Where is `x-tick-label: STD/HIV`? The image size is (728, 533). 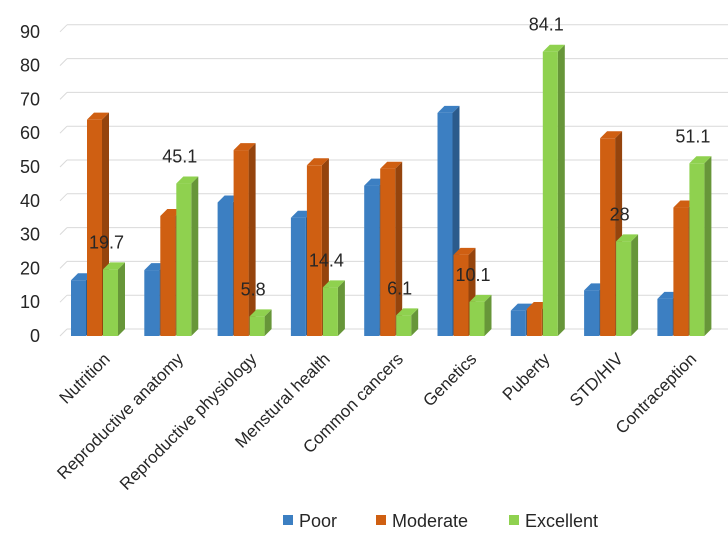
x-tick-label: STD/HIV is located at coordinates (596, 379).